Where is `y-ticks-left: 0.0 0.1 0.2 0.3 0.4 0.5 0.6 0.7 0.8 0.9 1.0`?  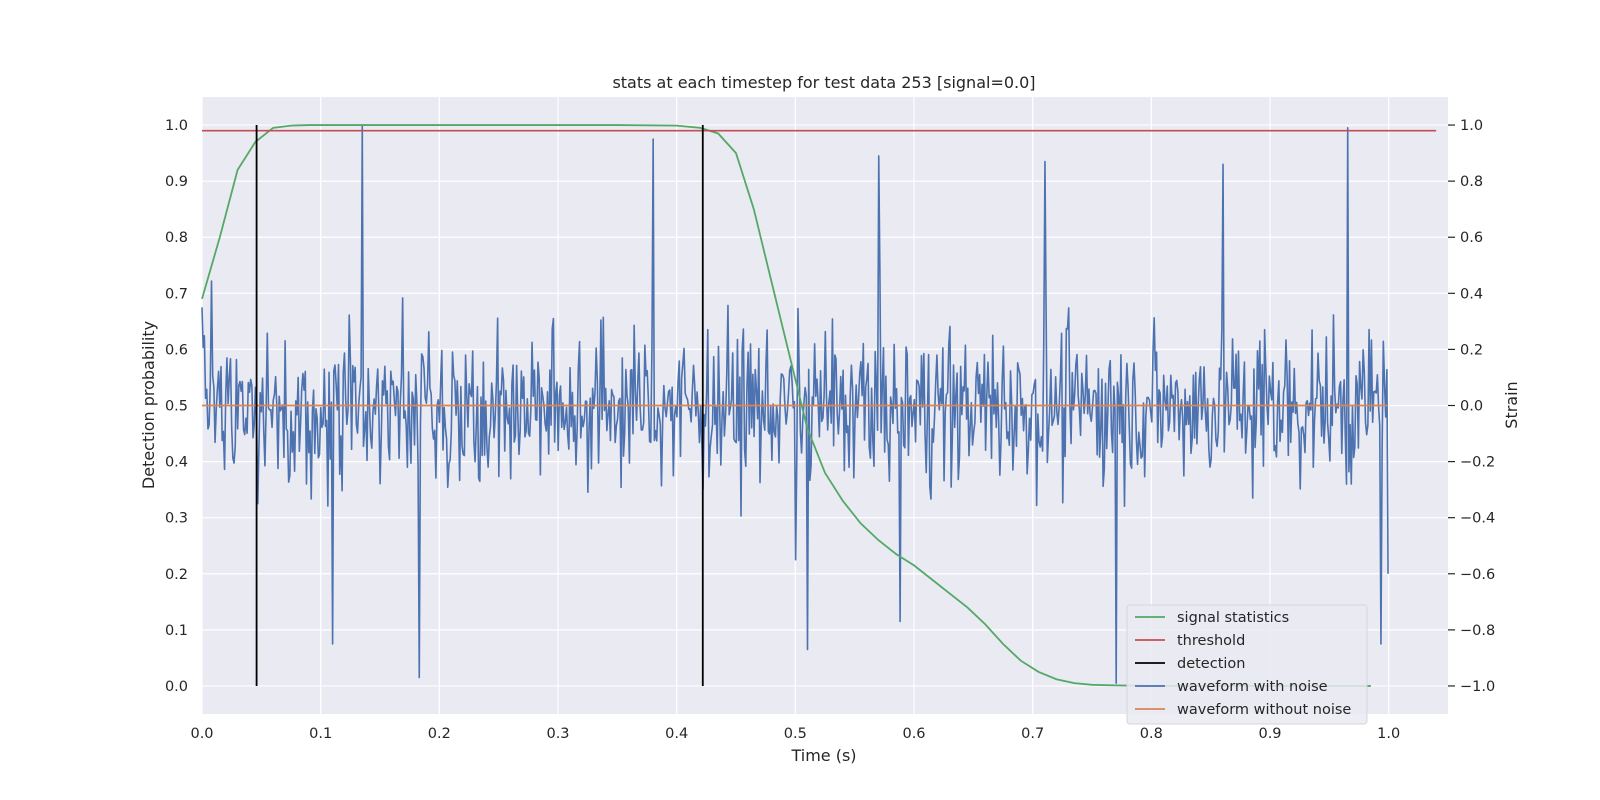 y-ticks-left: 0.0 0.1 0.2 0.3 0.4 0.5 0.6 0.7 0.8 0.9 1.0 is located at coordinates (176, 406).